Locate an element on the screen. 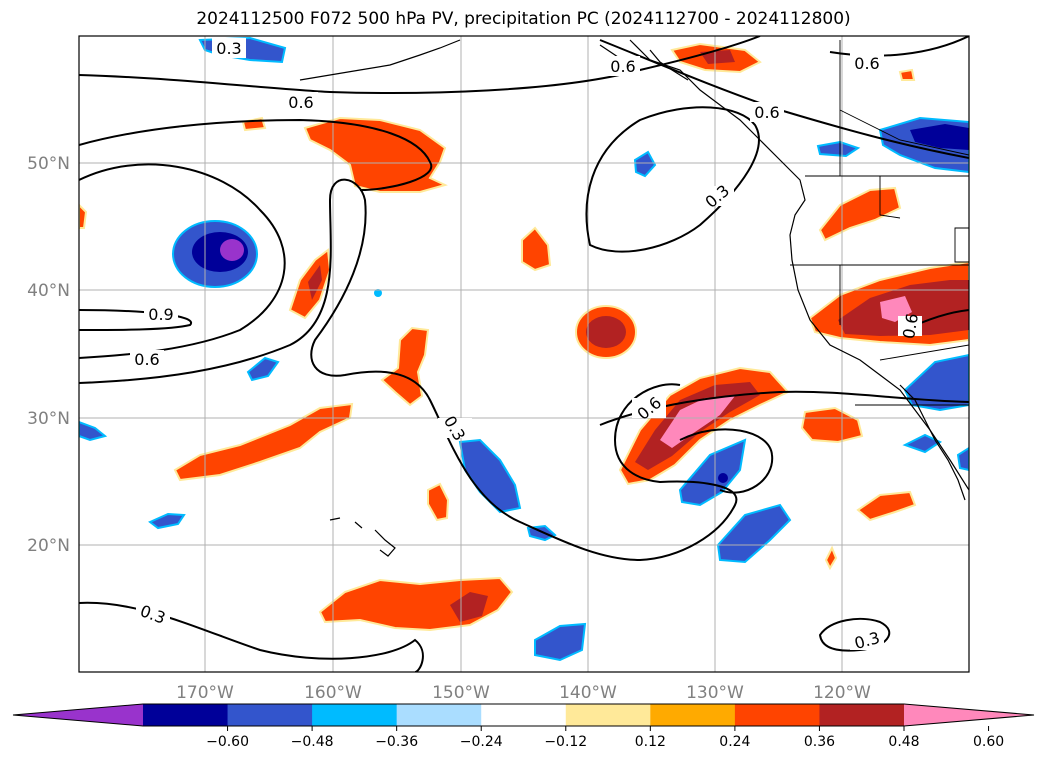  longitude-tick-labels: 170°W 160°W 150°W 140°W 130°W 120°W is located at coordinates (523, 693).